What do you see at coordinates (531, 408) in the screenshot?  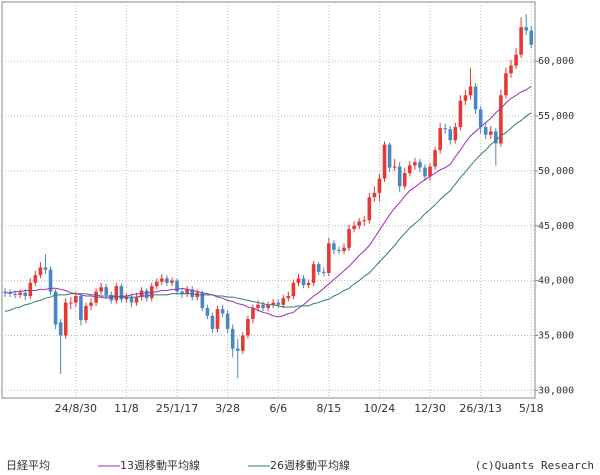 I see `x-tick-label: 5/18` at bounding box center [531, 408].